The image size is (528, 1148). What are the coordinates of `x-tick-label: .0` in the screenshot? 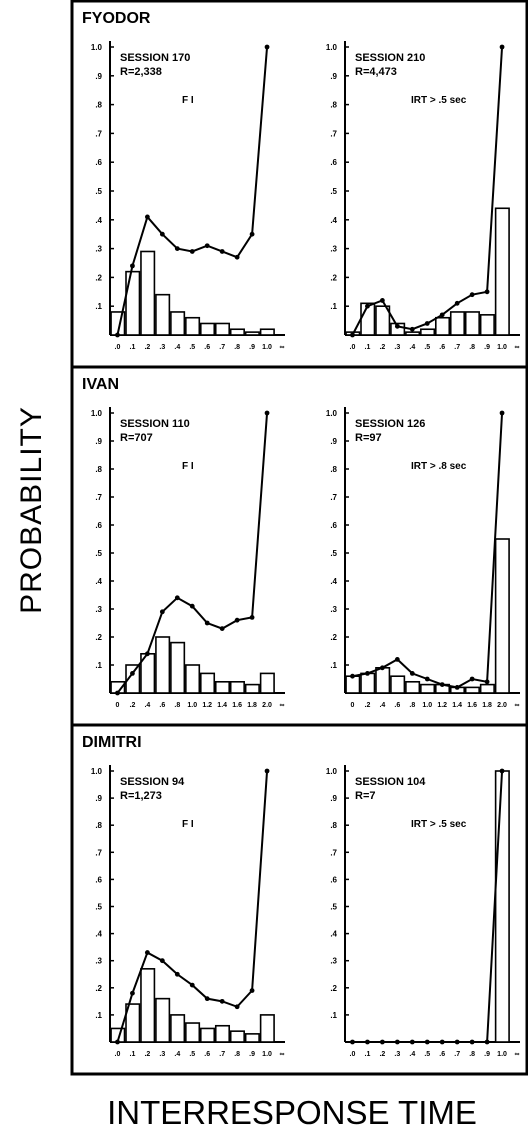 It's located at (118, 347).